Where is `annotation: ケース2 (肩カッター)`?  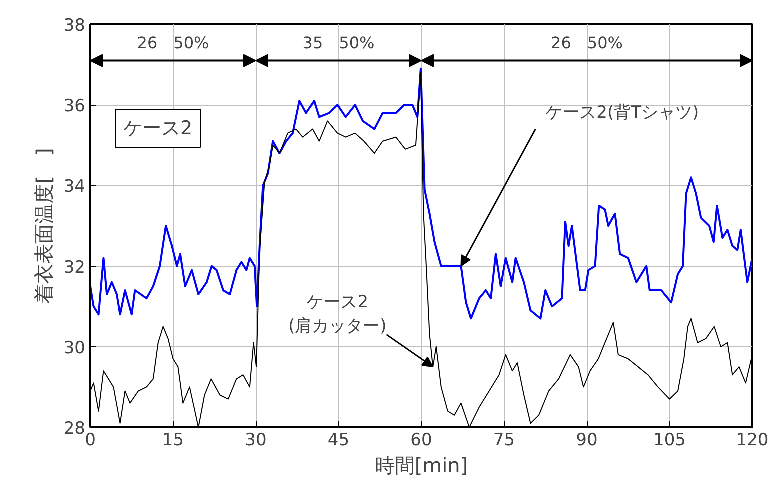 annotation: ケース2 (肩カッター) is located at coordinates (337, 314).